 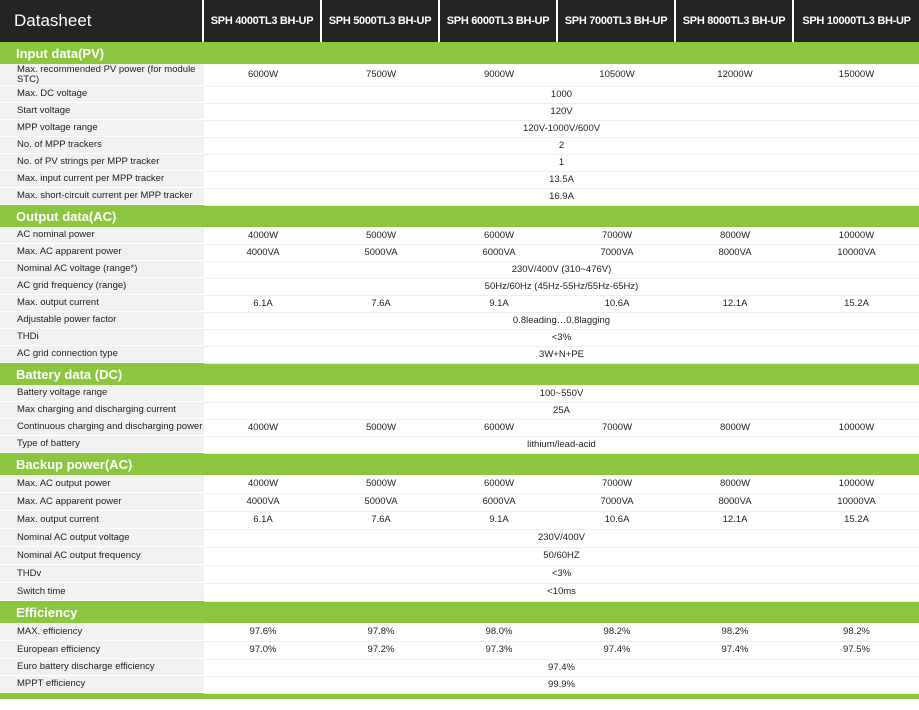 What do you see at coordinates (459, 592) in the screenshot?
I see `table-row: Switch time <10ms` at bounding box center [459, 592].